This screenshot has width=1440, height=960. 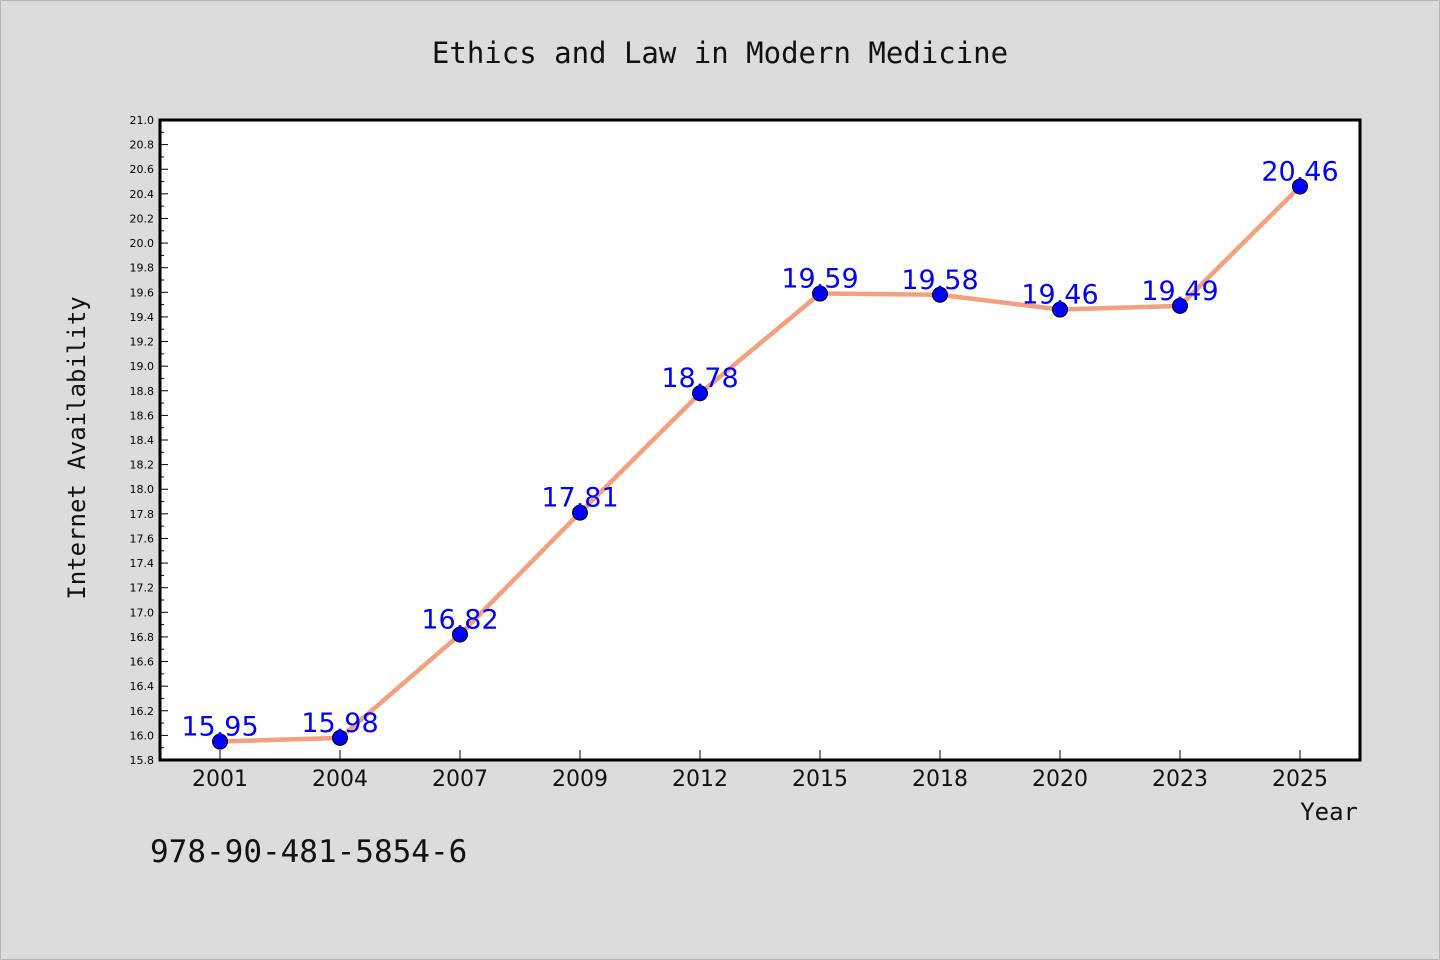 What do you see at coordinates (142, 538) in the screenshot?
I see `y-tick-label: 17.6` at bounding box center [142, 538].